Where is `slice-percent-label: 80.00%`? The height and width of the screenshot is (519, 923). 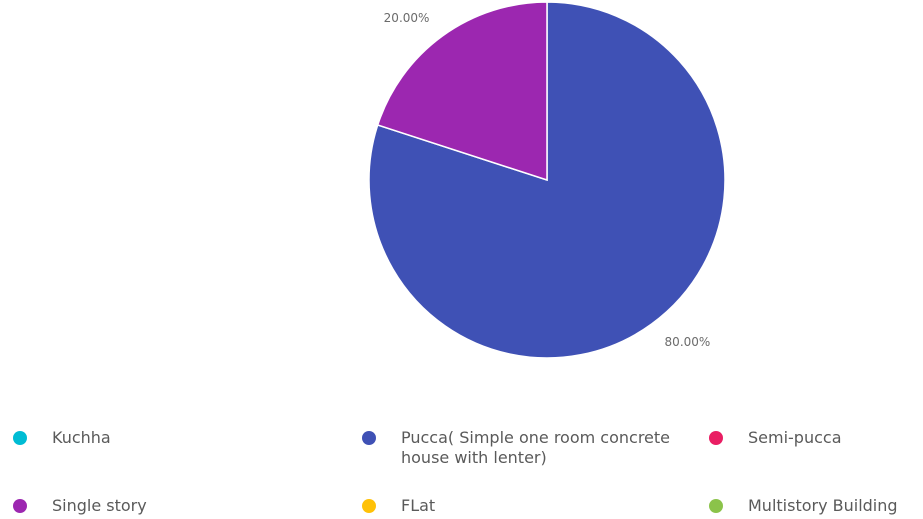 slice-percent-label: 80.00% is located at coordinates (688, 342).